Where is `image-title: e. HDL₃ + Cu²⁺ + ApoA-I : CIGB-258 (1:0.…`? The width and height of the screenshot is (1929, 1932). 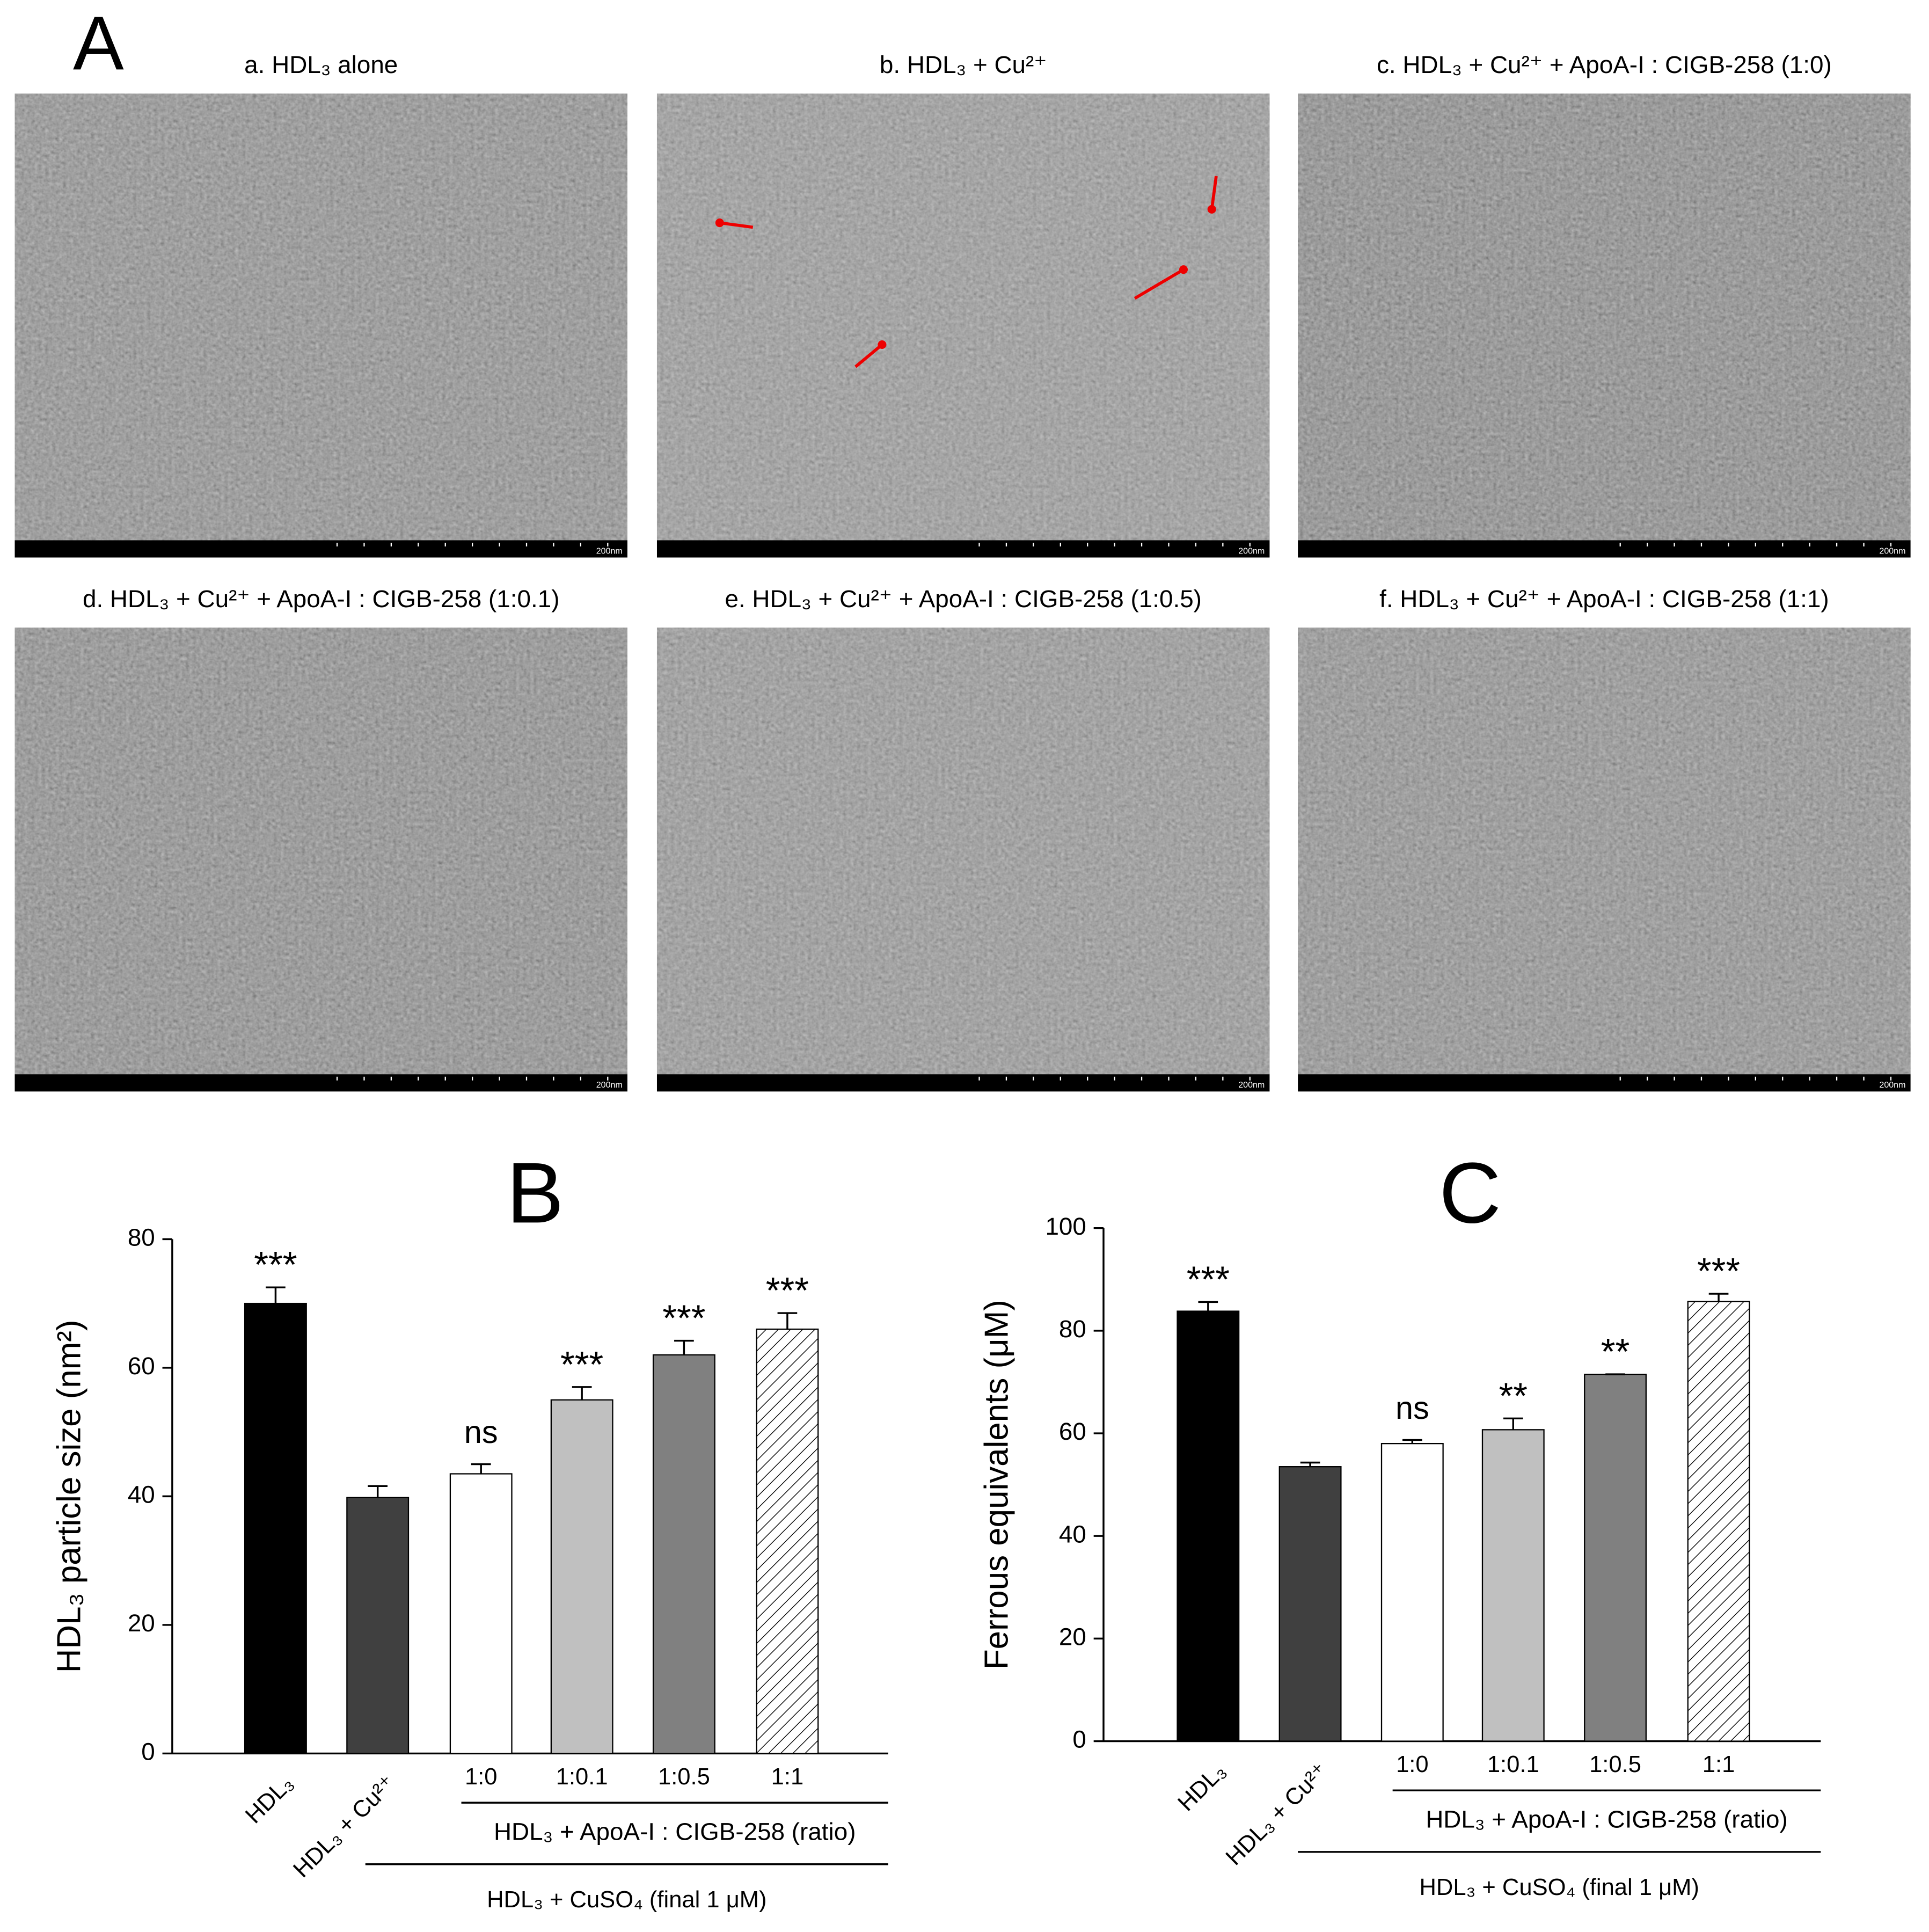 image-title: e. HDL₃ + Cu²⁺ + ApoA-I : CIGB-258 (1:0.… is located at coordinates (963, 599).